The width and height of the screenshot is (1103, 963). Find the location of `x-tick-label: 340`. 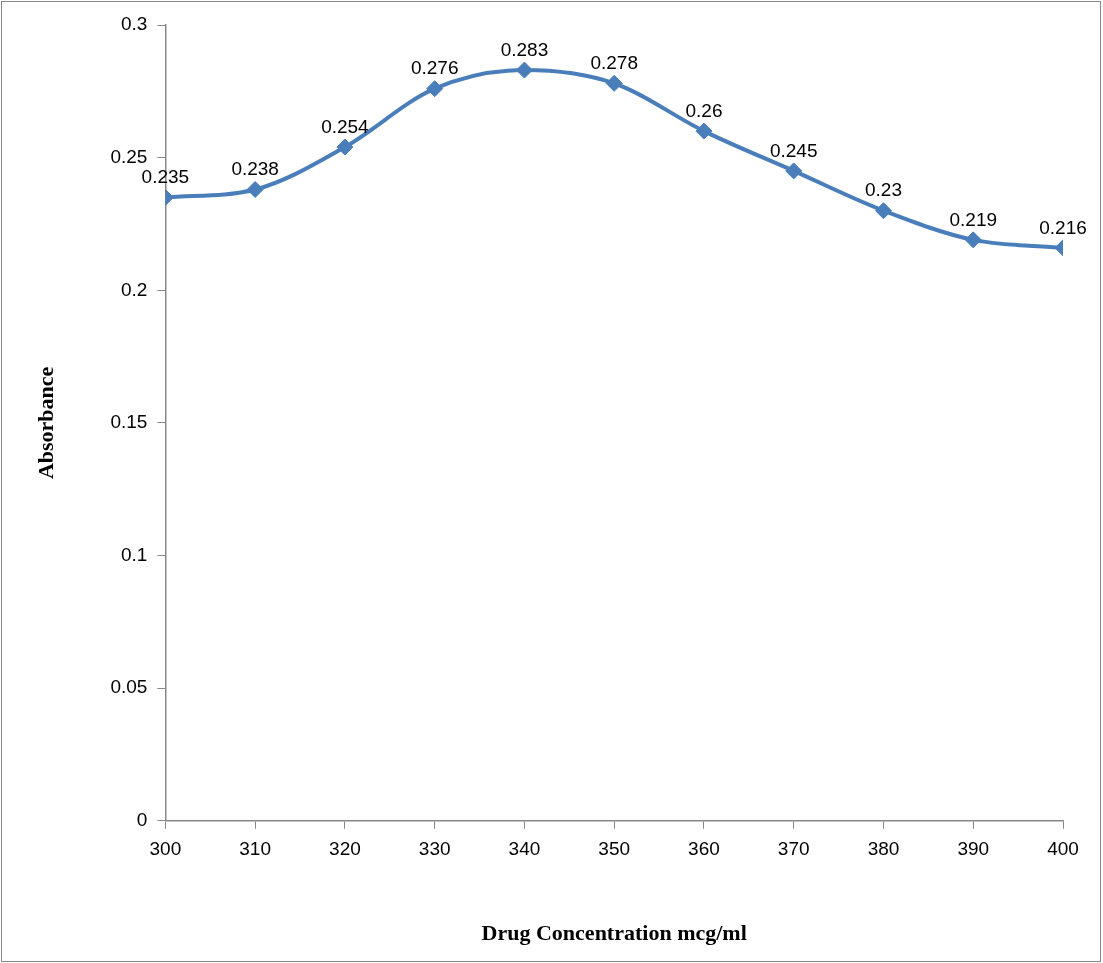

x-tick-label: 340 is located at coordinates (524, 849).